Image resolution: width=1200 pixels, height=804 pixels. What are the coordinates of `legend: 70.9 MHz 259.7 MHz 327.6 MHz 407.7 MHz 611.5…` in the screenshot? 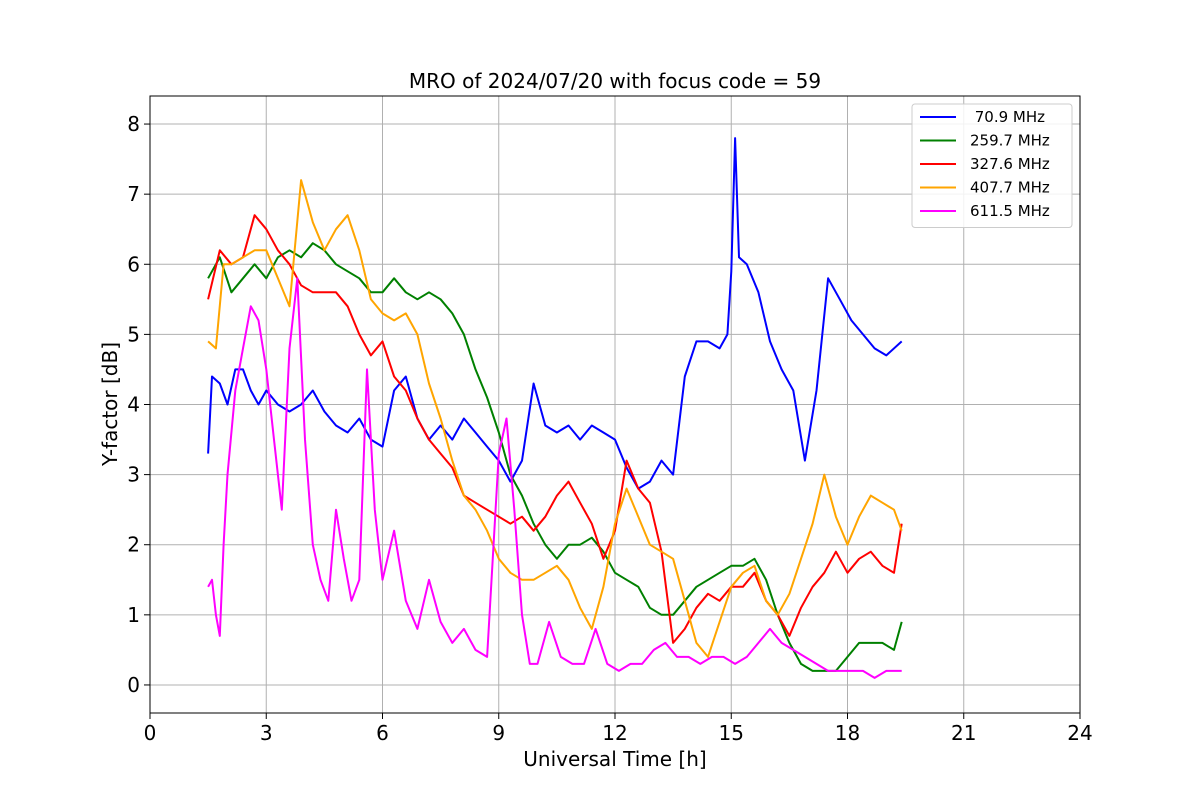 It's located at (992, 165).